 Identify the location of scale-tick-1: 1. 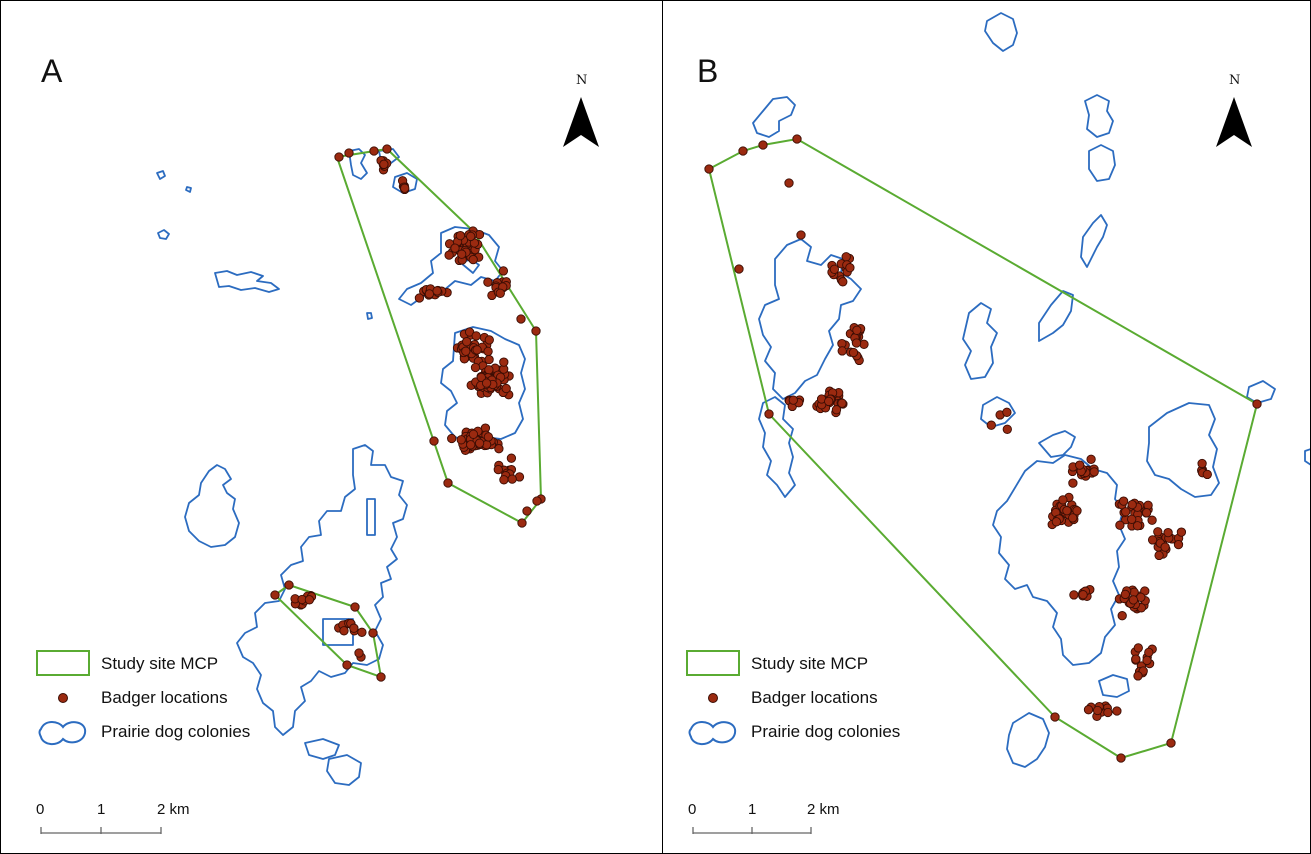
(752, 809).